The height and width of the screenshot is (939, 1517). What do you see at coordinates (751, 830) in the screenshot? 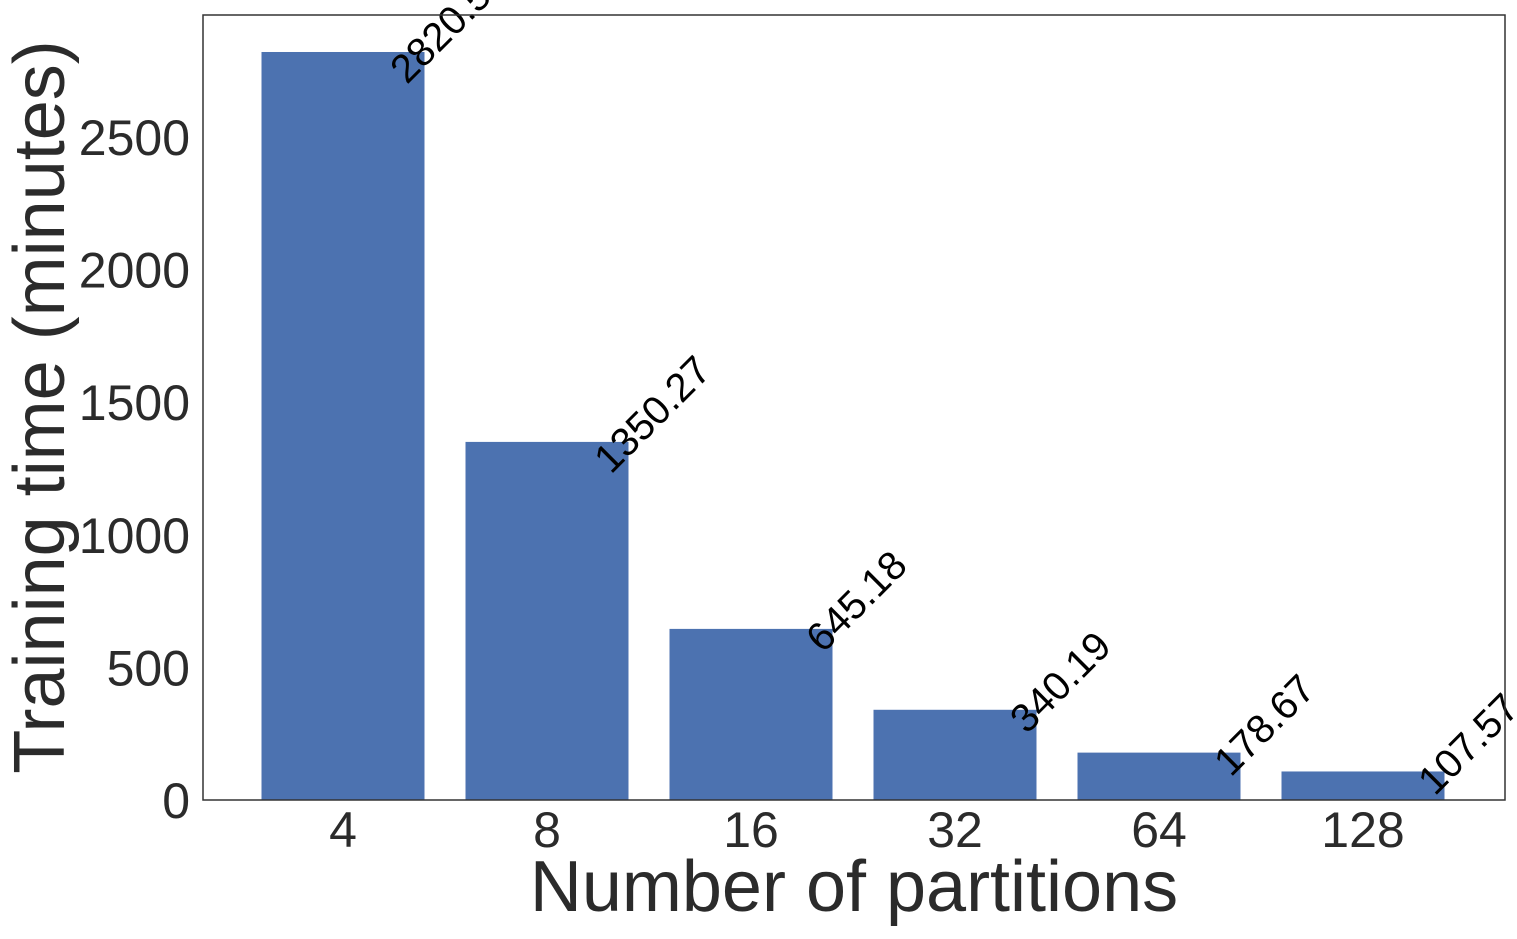
I see `x-tick-label-16: 16` at bounding box center [751, 830].